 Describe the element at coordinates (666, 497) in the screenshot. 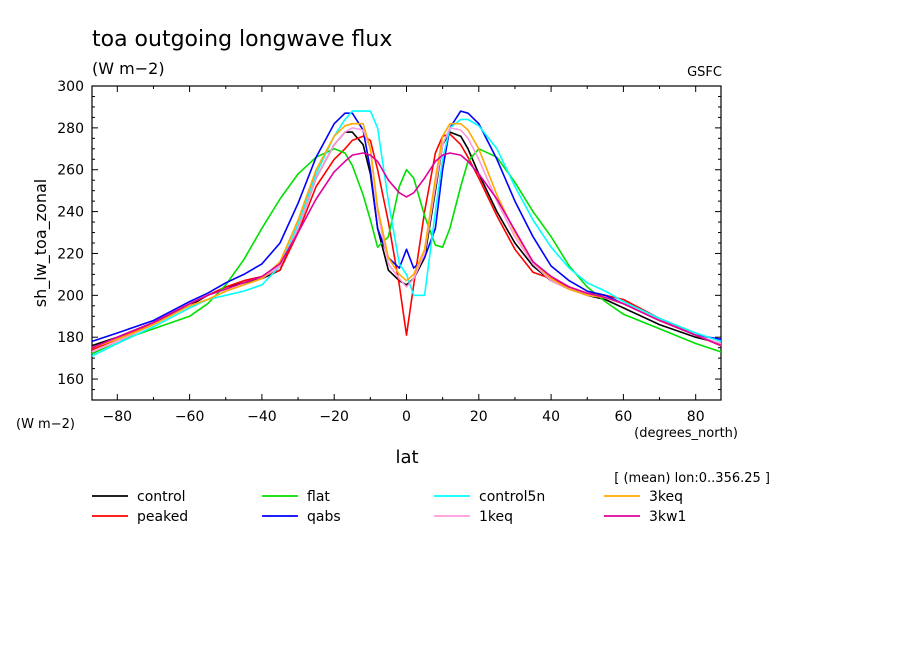

I see `legend-label-3keq: 3keq` at that location.